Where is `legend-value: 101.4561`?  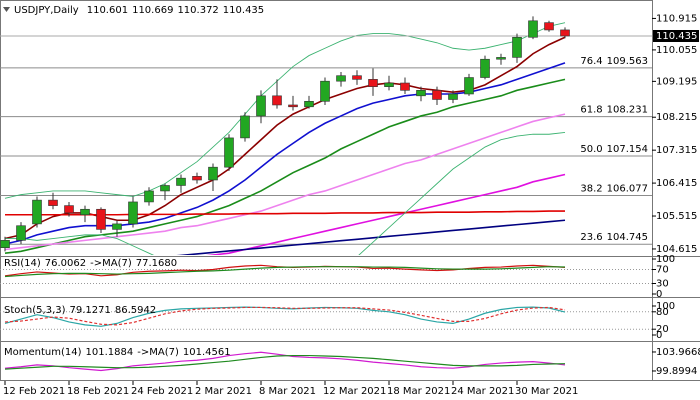
legend-value: 101.4561 is located at coordinates (207, 352).